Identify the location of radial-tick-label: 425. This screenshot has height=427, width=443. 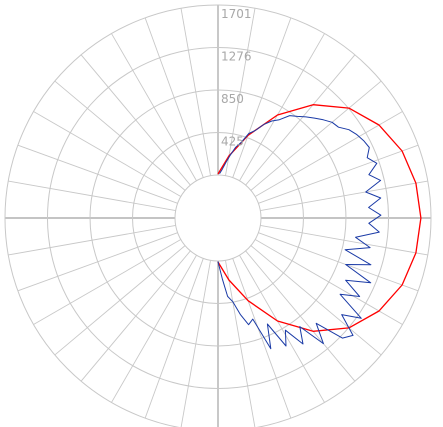
(232, 142).